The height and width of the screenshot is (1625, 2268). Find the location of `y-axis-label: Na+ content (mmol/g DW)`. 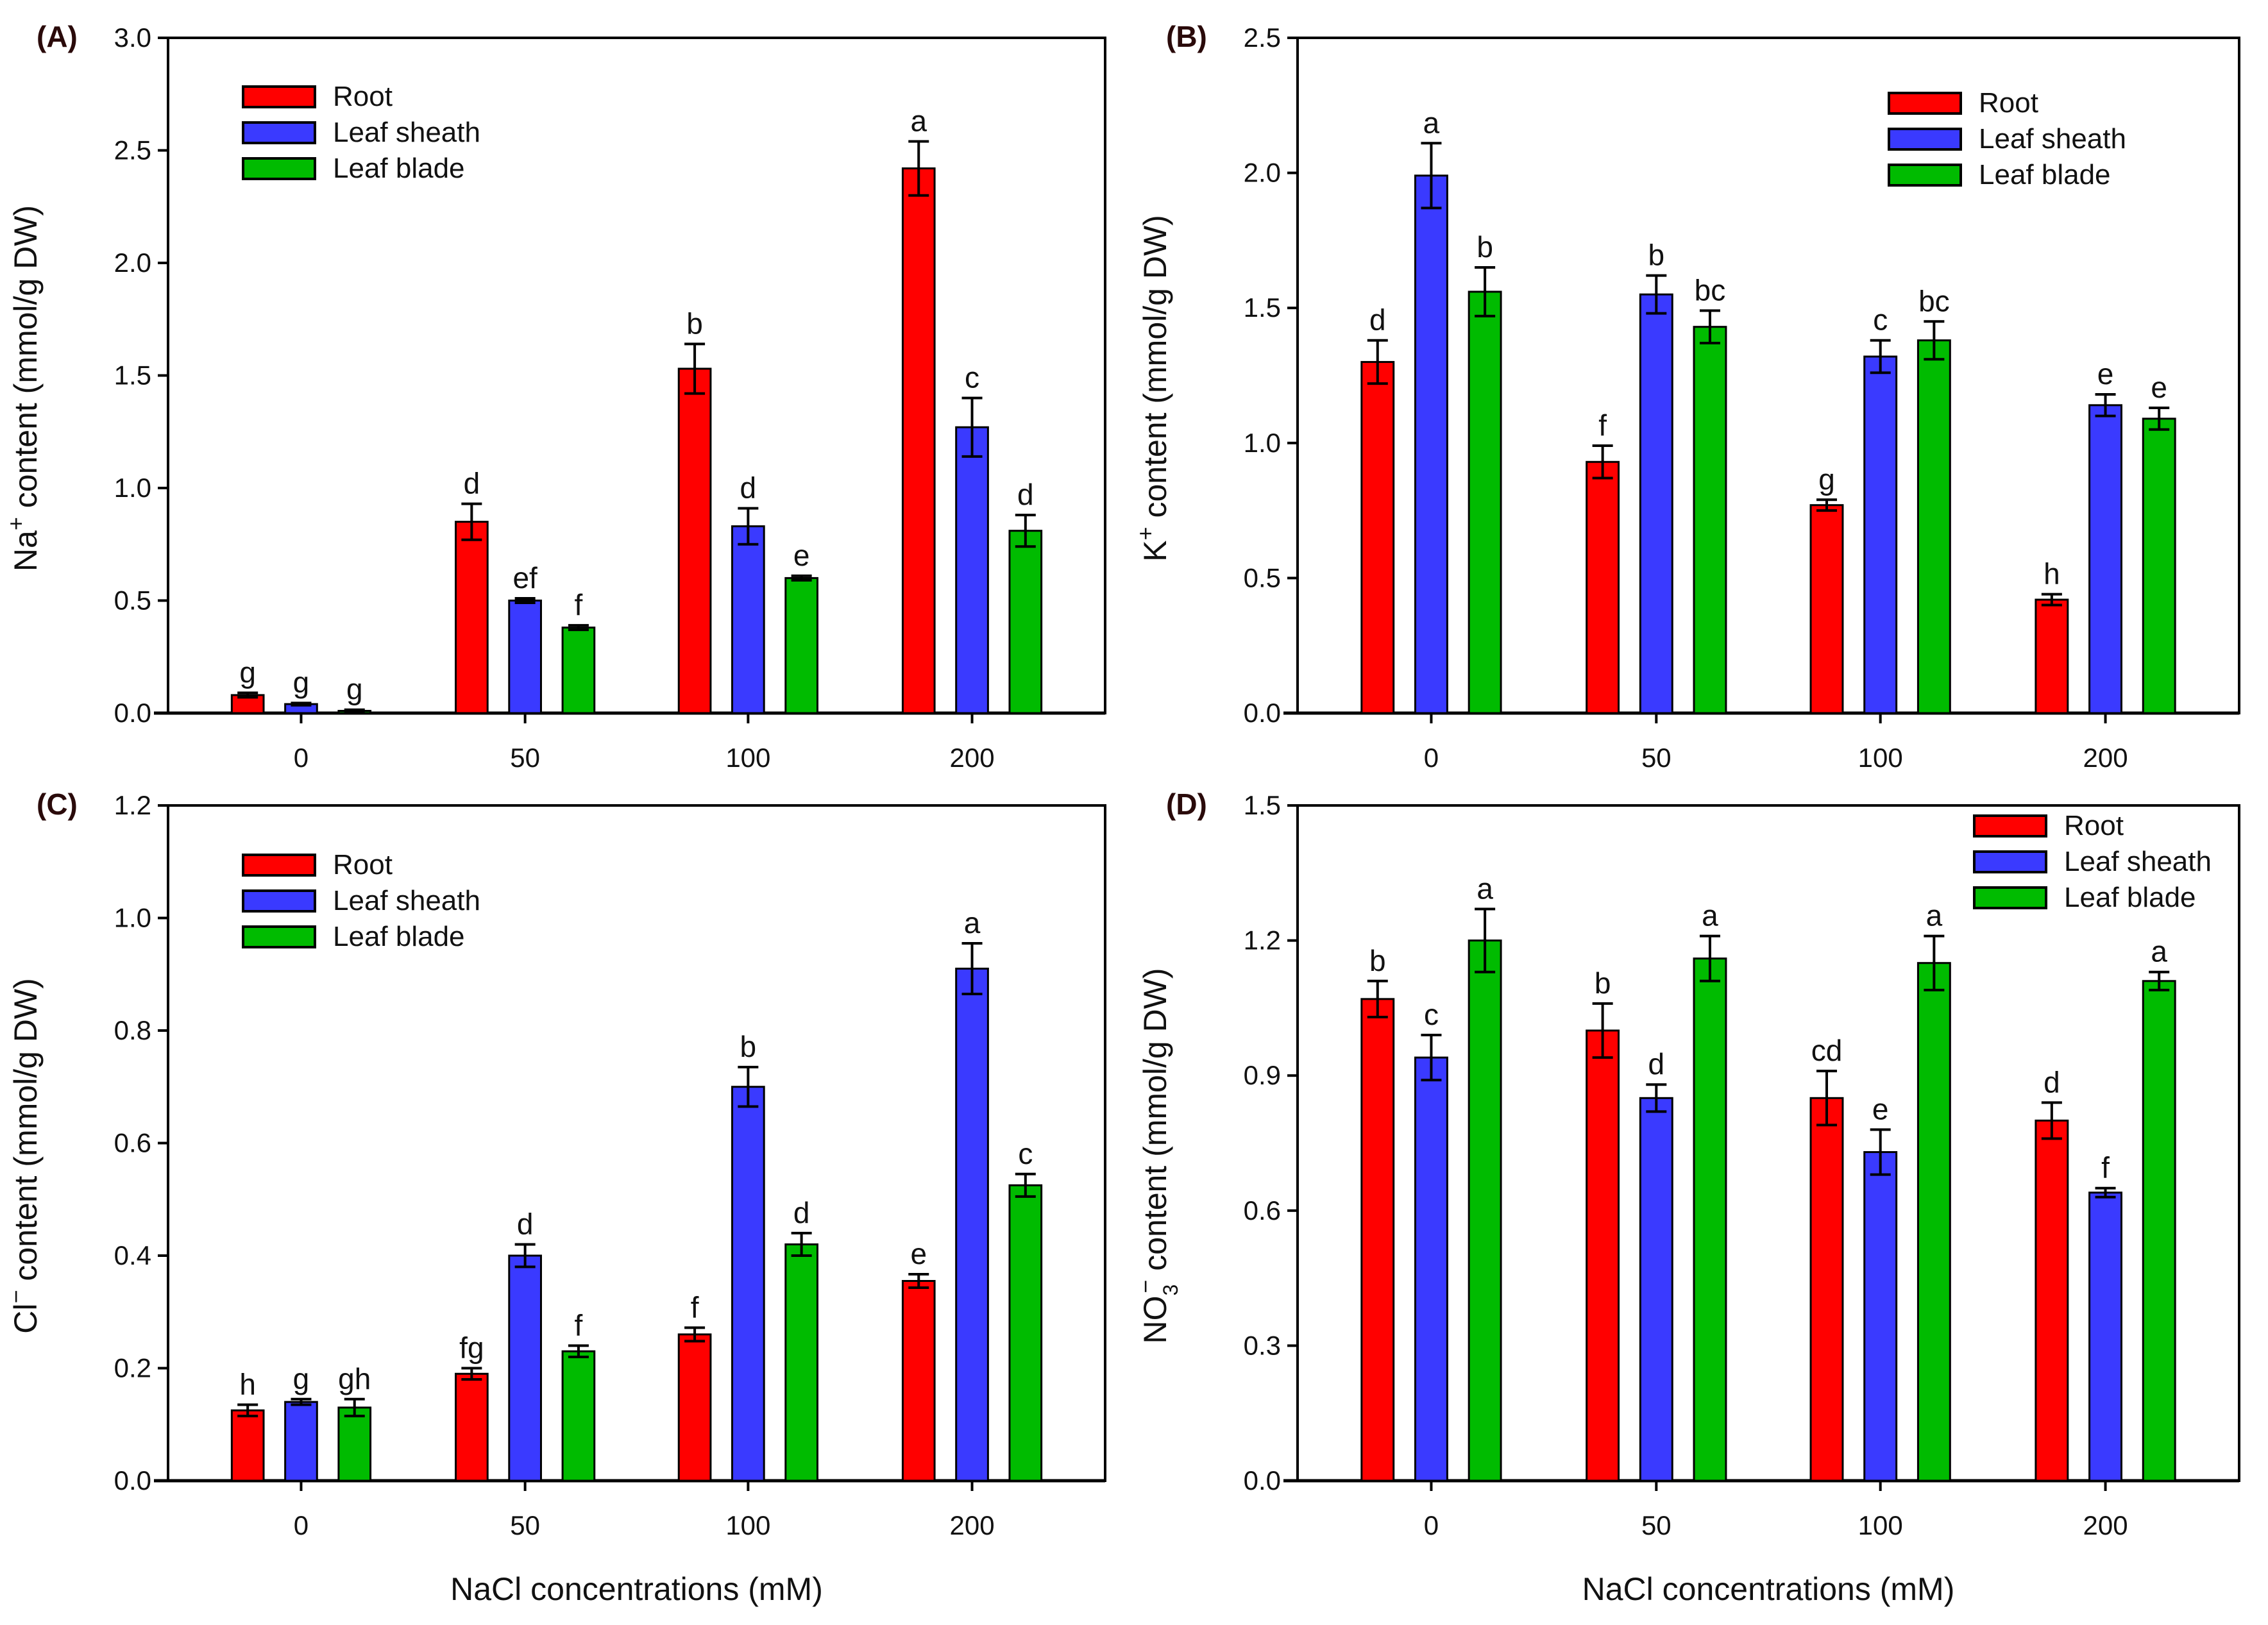

y-axis-label: Na+ content (mmol/g DW) is located at coordinates (23, 388).